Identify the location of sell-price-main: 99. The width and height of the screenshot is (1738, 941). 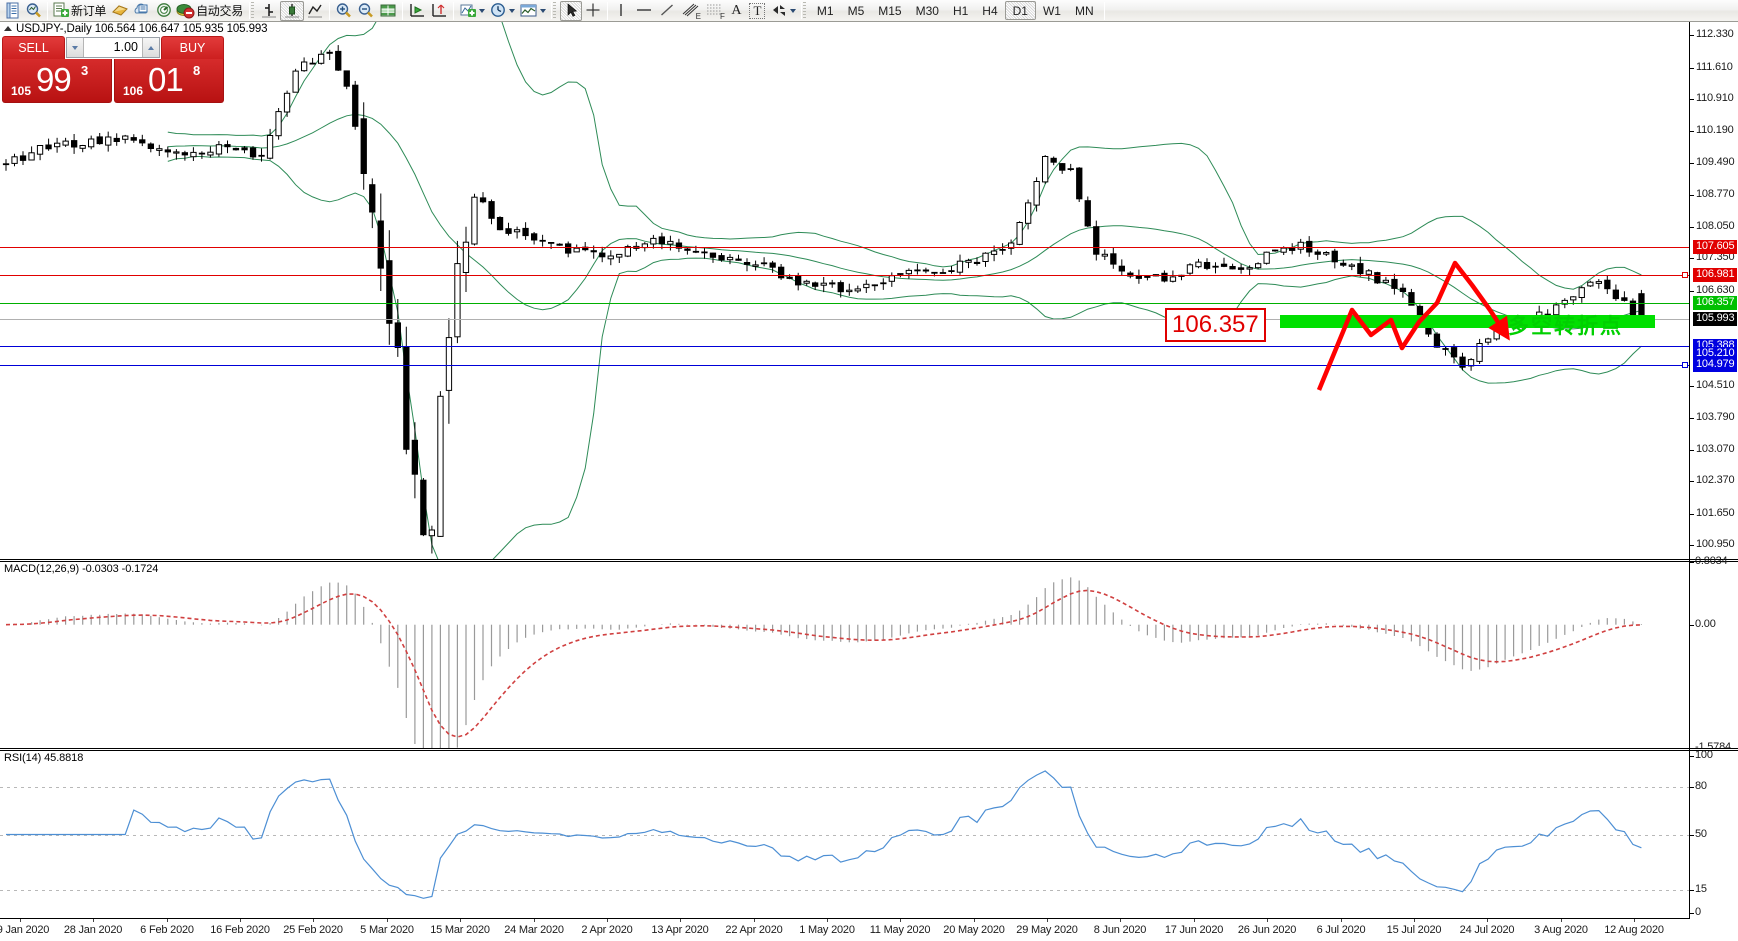
(54, 79).